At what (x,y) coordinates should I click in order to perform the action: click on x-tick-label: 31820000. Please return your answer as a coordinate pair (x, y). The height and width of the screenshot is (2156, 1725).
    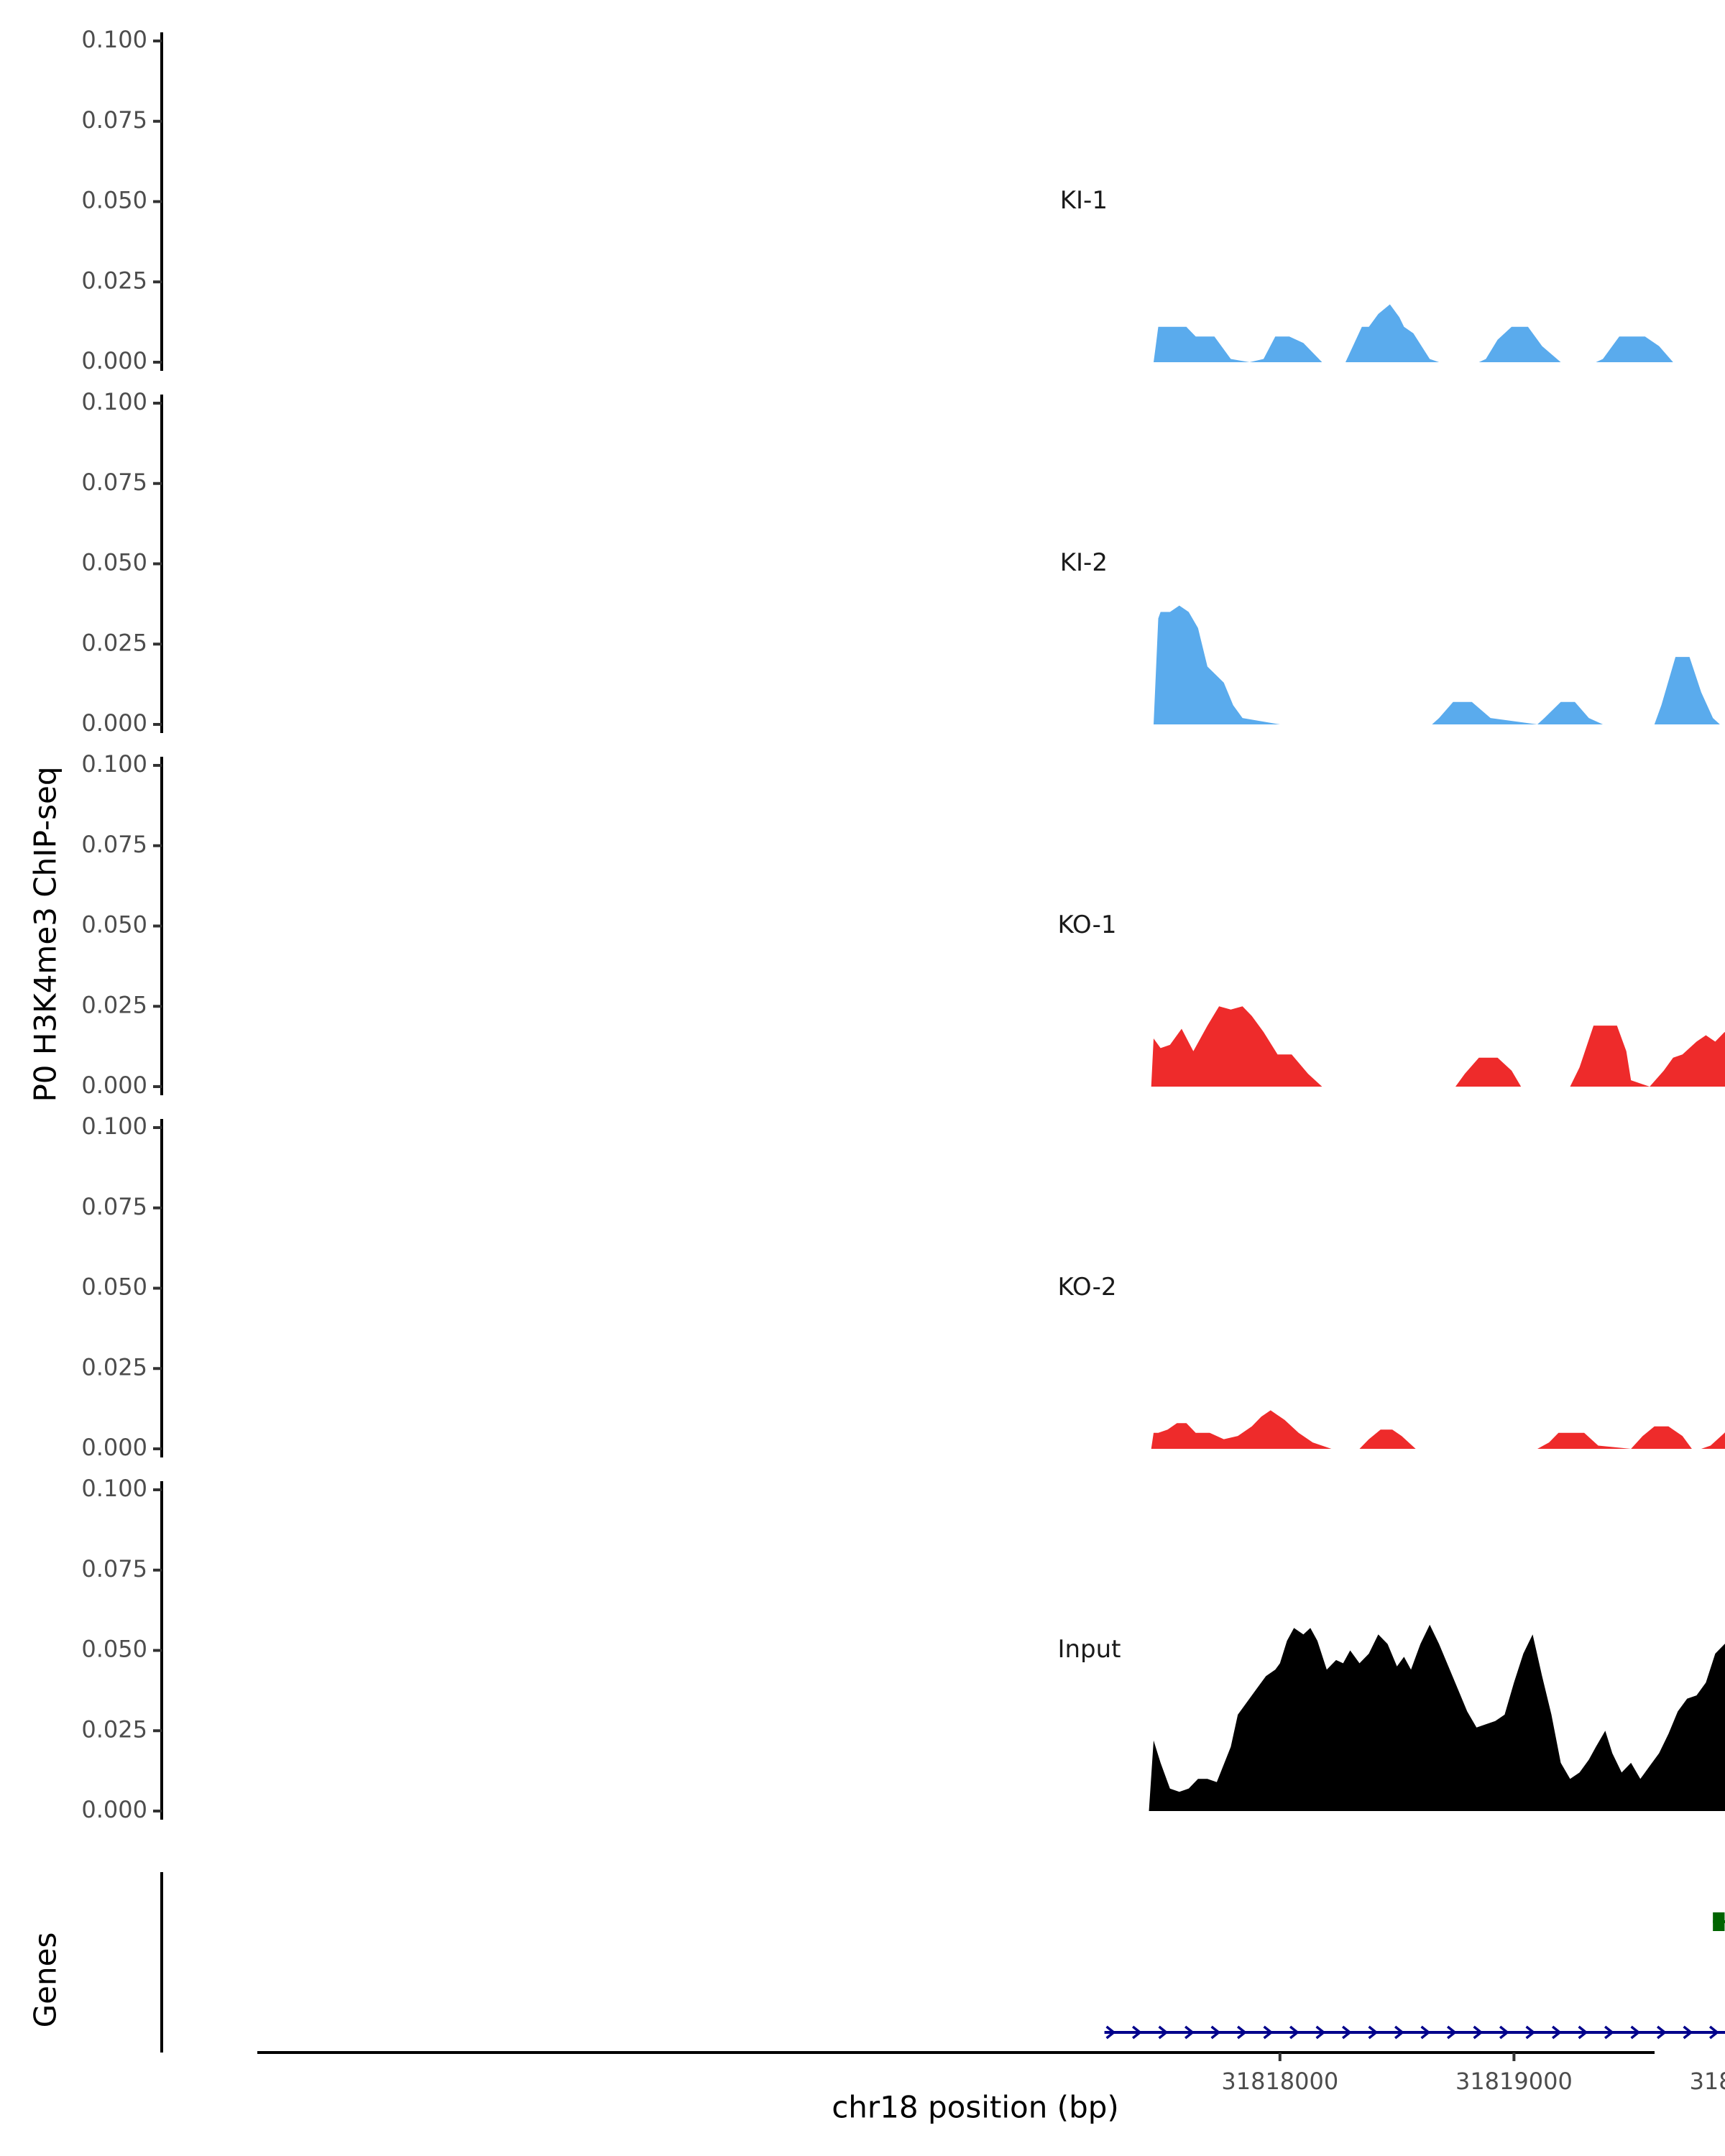
    Looking at the image, I should click on (1707, 2082).